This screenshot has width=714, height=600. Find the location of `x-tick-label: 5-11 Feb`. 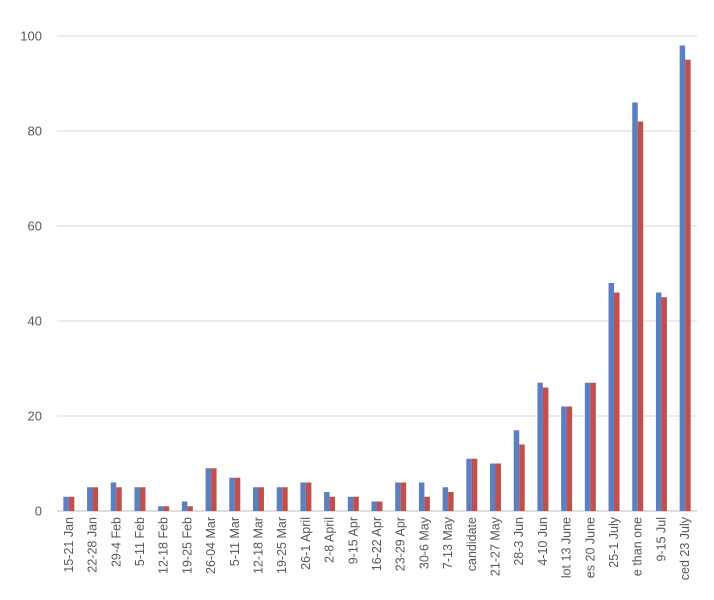

x-tick-label: 5-11 Feb is located at coordinates (140, 541).